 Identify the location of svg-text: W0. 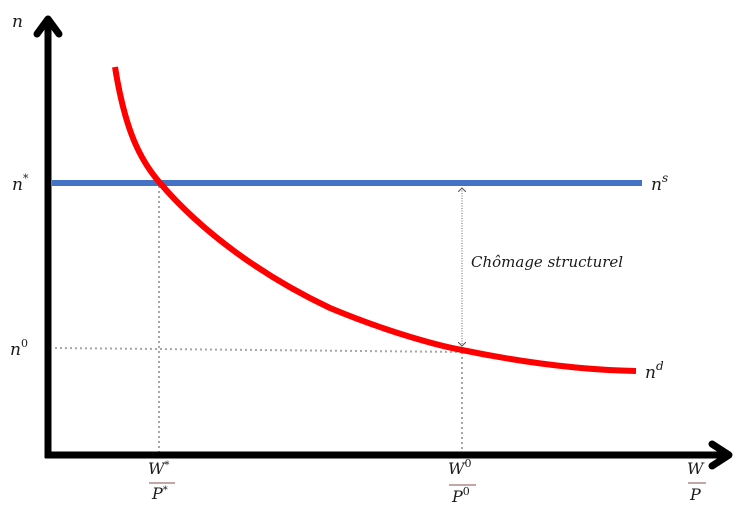
(459, 467).